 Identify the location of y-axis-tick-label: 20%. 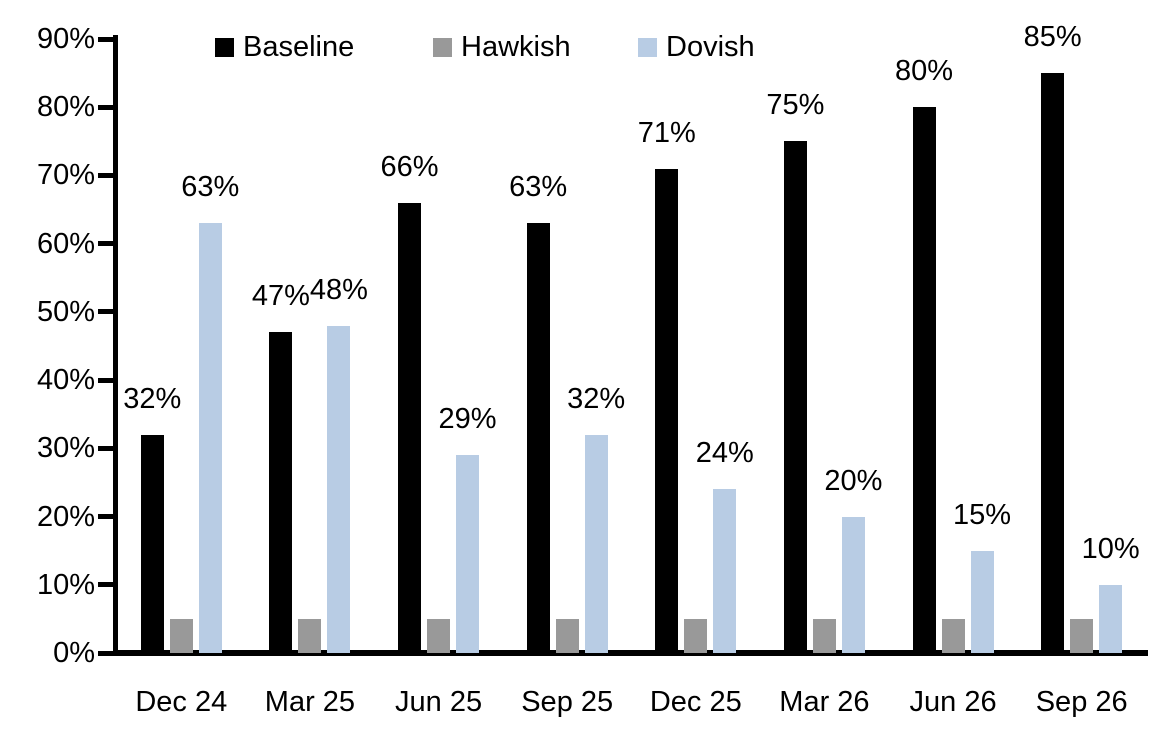
(65, 516).